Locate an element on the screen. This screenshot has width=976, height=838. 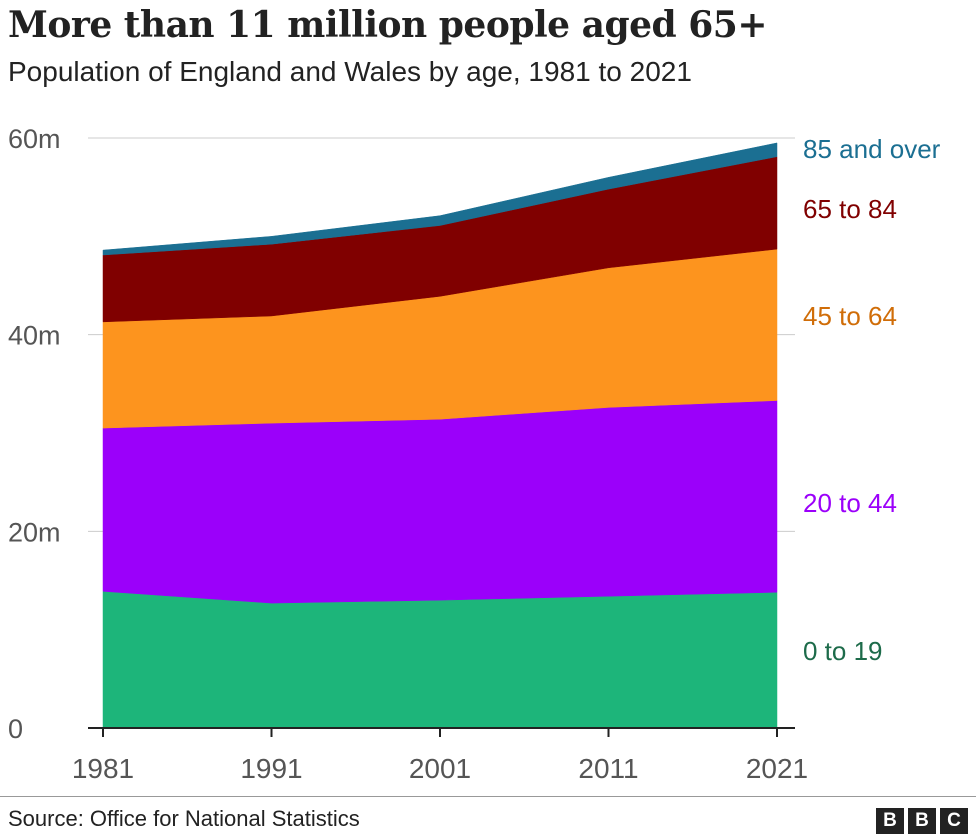
footer-divider is located at coordinates (488, 796).